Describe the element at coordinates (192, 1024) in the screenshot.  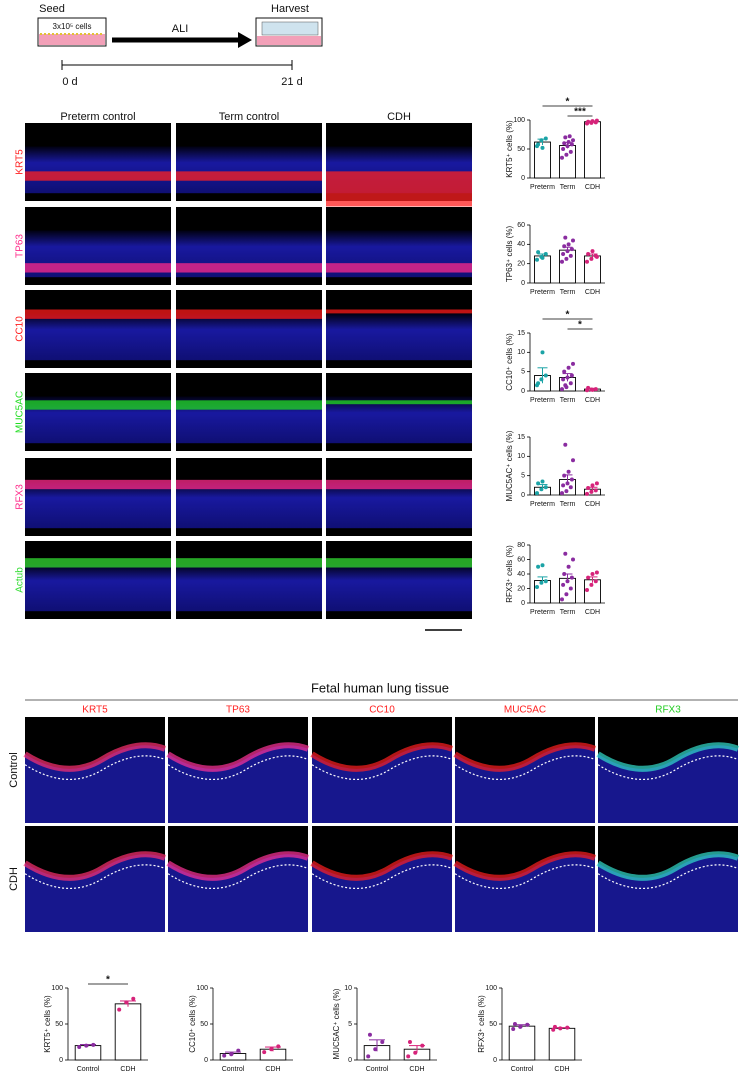
I see `y-axis-label: CC10⁺ cells (%)` at that location.